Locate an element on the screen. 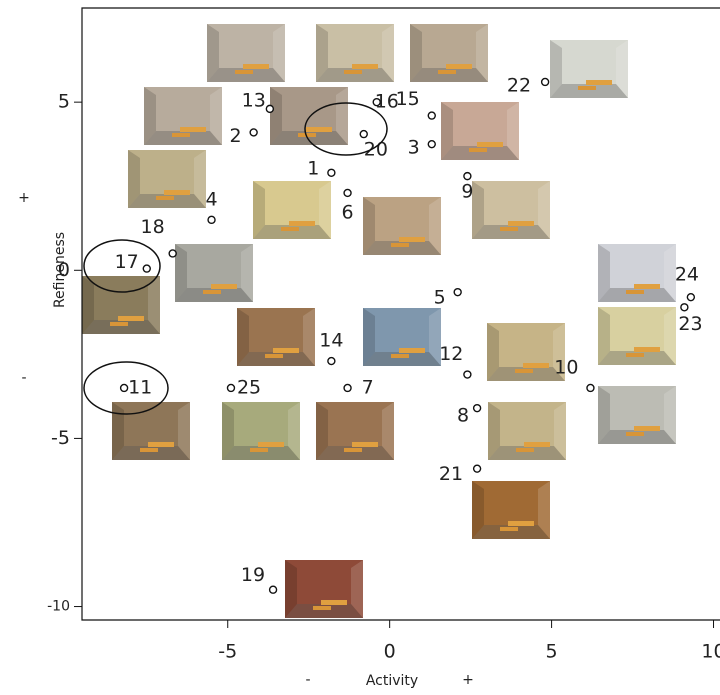  point-label: 14 is located at coordinates (331, 341).